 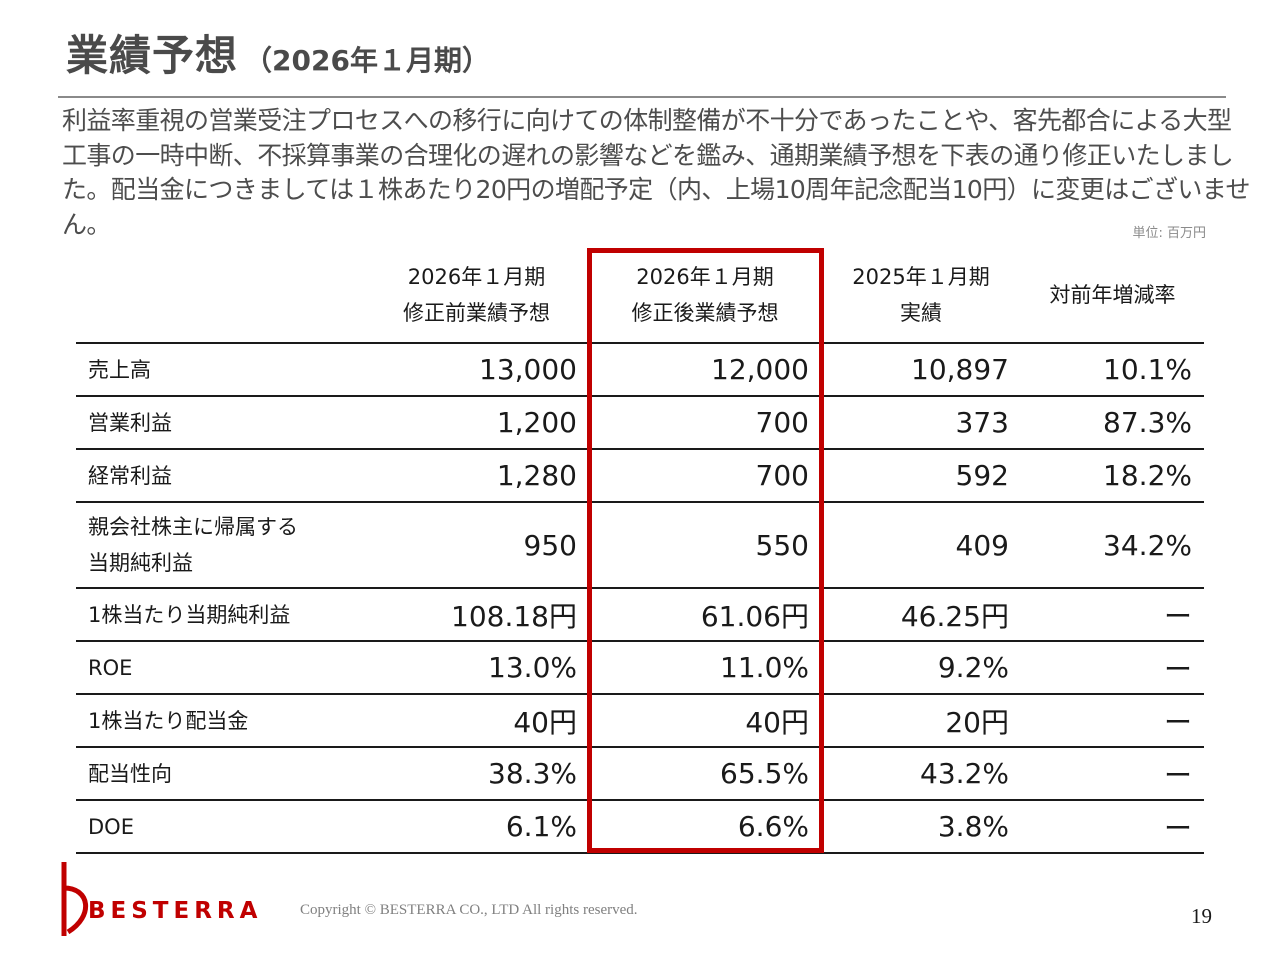 I want to click on cell-after-revision: 11.0%, so click(x=705, y=668).